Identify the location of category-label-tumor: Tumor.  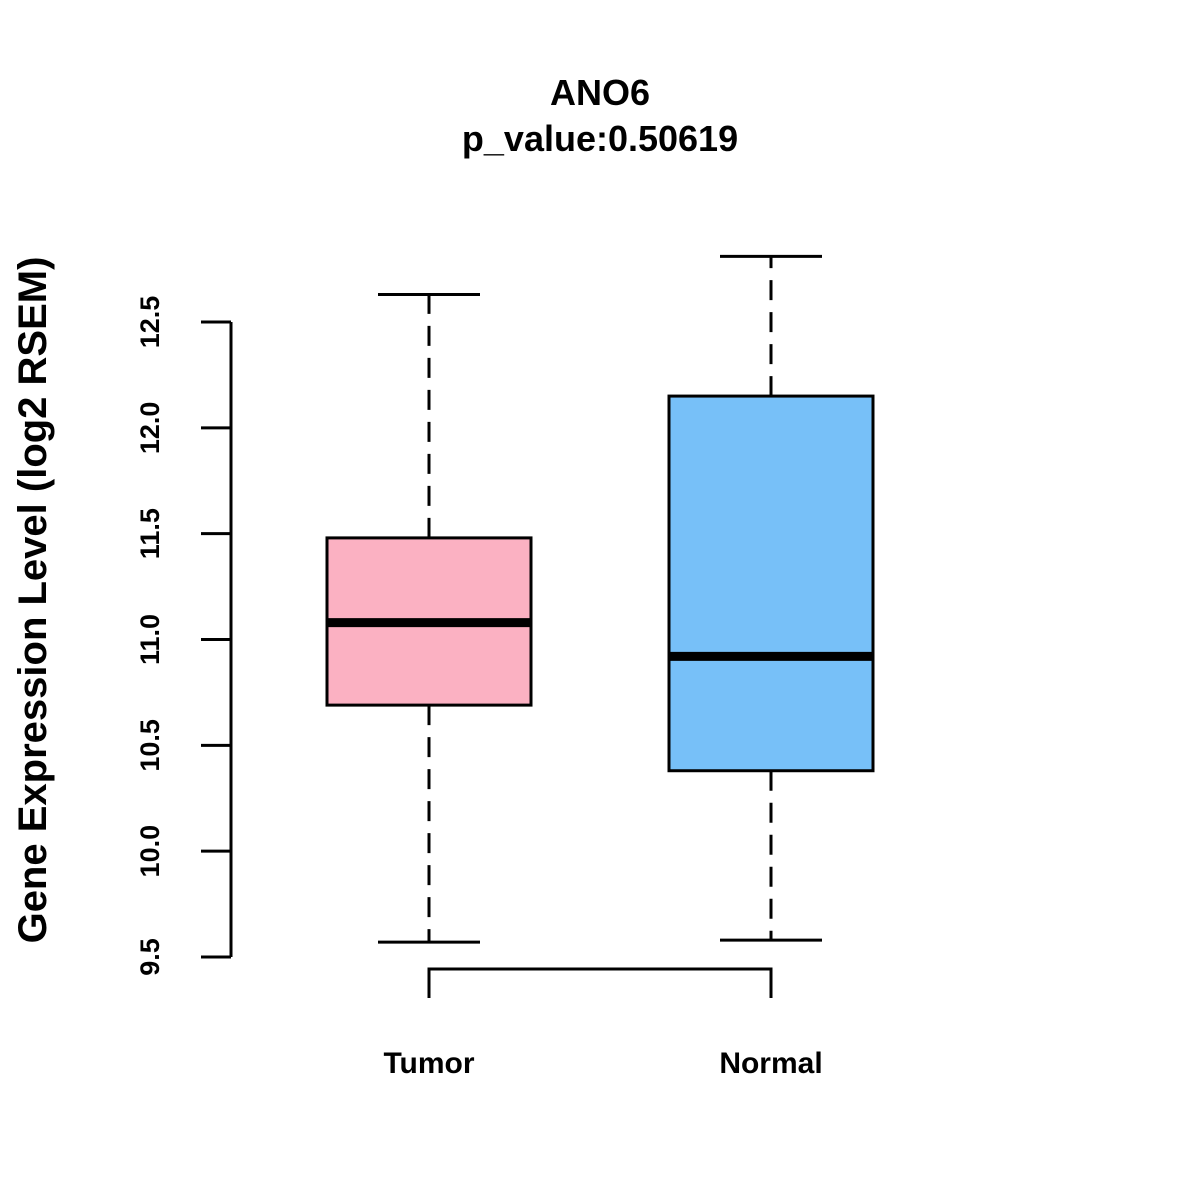
(428, 1063).